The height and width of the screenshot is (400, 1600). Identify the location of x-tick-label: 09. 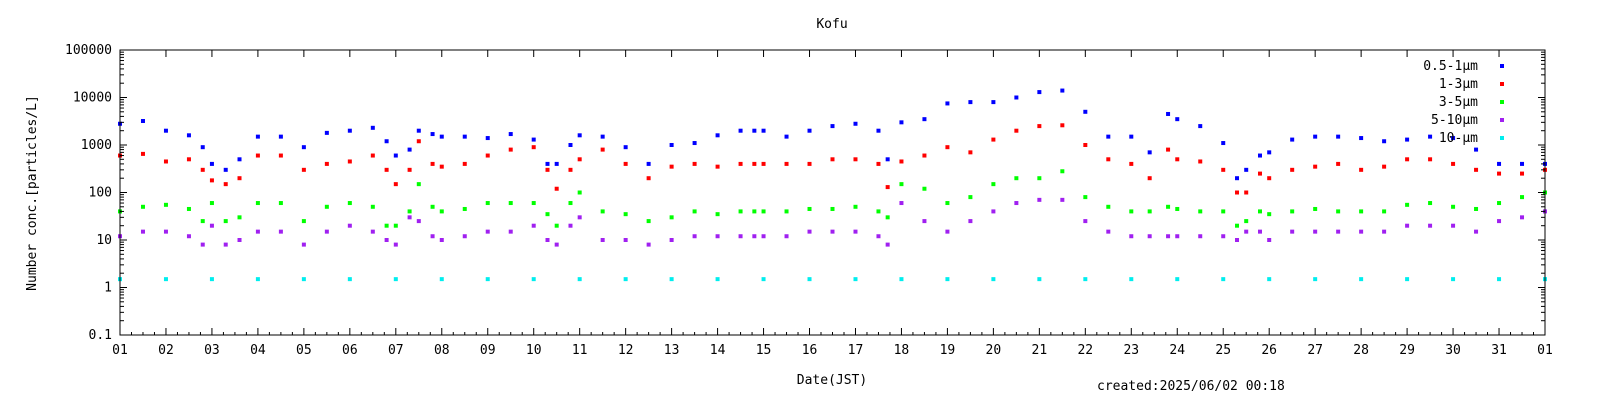
(488, 350).